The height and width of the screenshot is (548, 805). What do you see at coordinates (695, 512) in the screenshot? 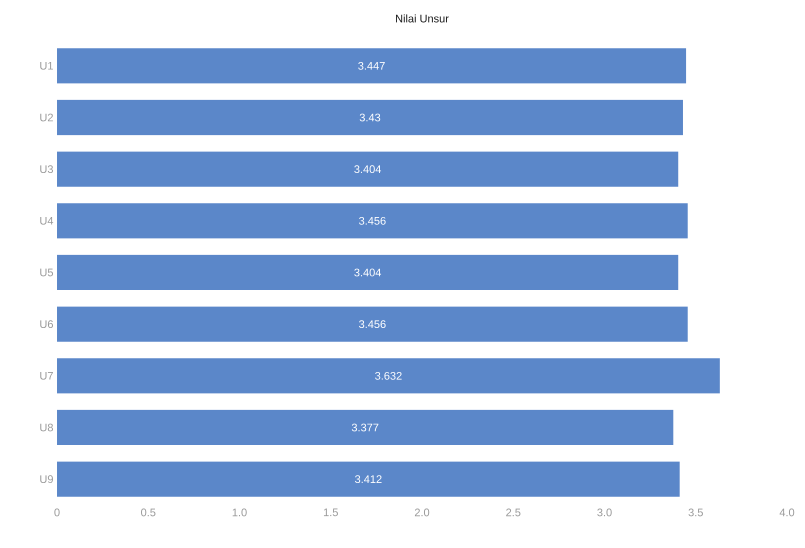
I see `x-tick-label: 3.5` at bounding box center [695, 512].